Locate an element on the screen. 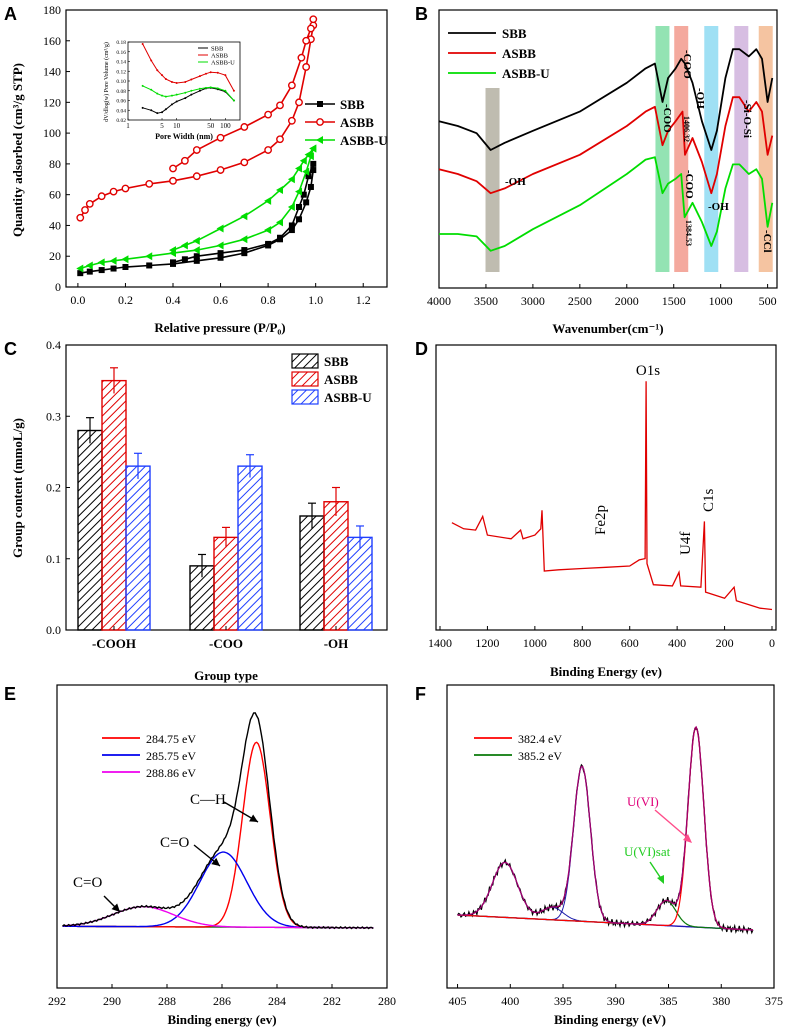  x-tick-label: 385 is located at coordinates (669, 1001).